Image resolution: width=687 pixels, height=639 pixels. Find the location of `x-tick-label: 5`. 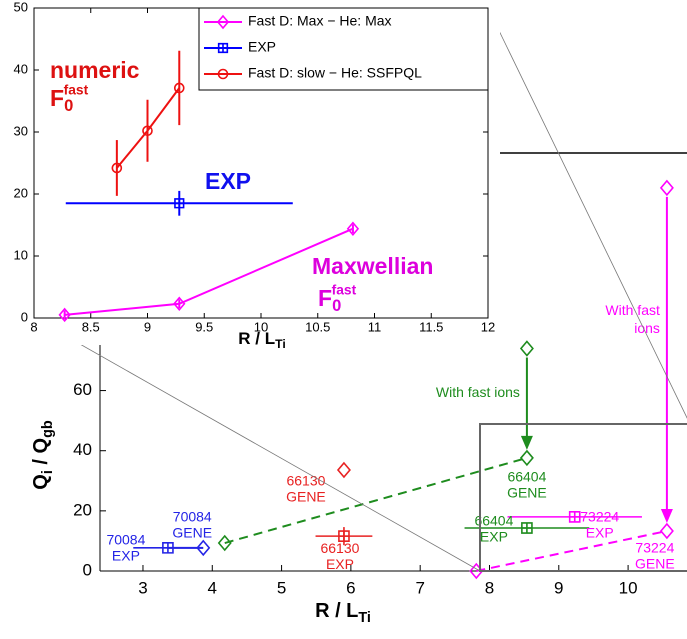

x-tick-label: 5 is located at coordinates (281, 587).